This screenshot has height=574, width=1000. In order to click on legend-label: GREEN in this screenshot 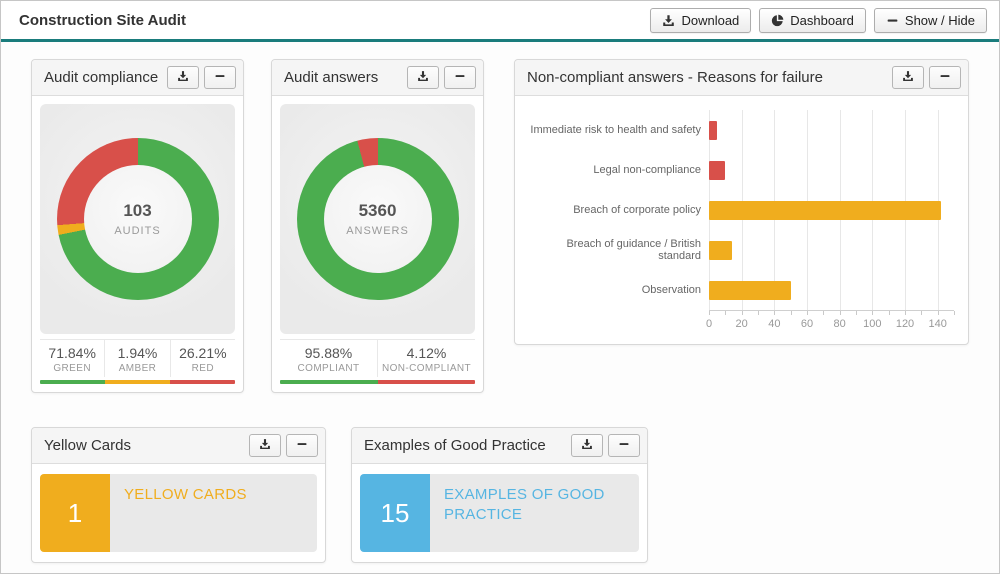, I will do `click(72, 368)`.